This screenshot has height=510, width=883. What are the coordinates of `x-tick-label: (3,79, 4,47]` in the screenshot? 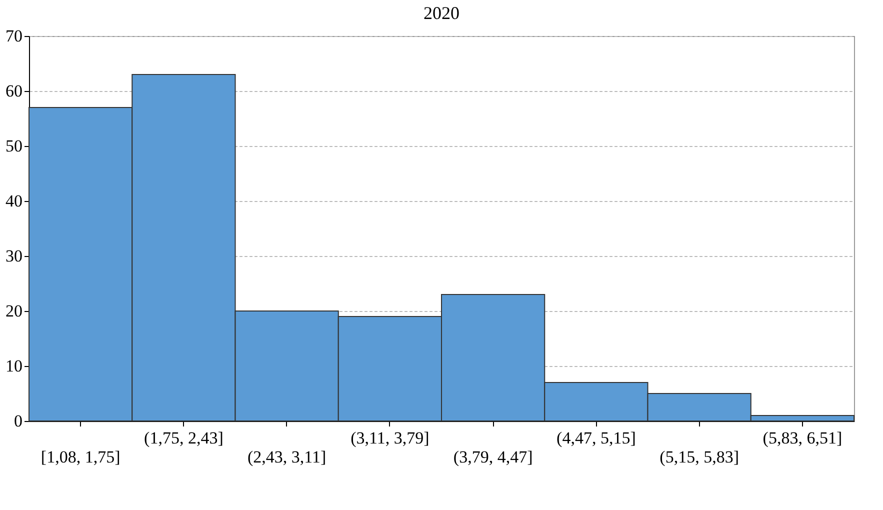 It's located at (493, 457).